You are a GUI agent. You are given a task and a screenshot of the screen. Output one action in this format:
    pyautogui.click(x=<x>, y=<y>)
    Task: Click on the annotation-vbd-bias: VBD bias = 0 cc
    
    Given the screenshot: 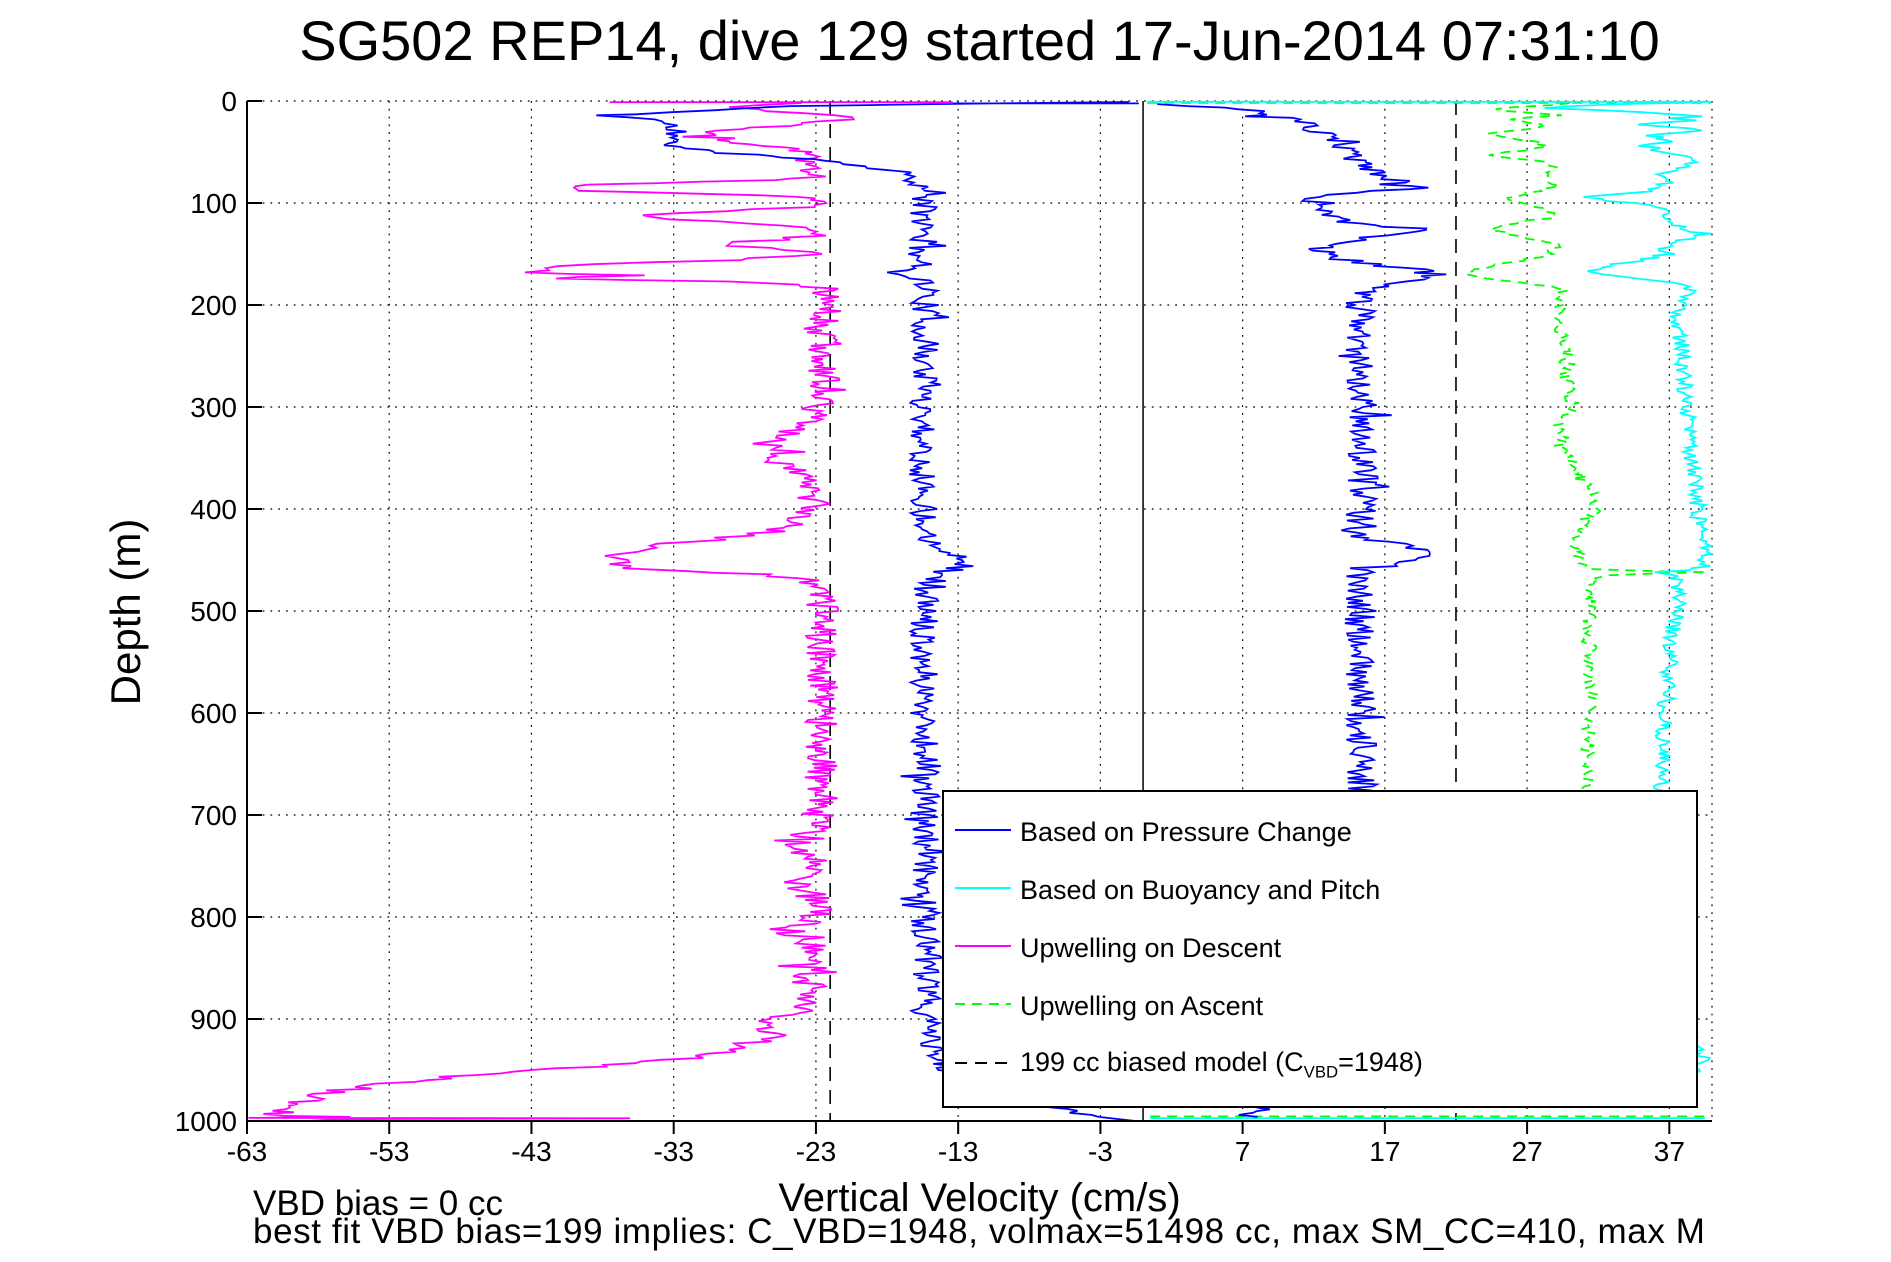 What is the action you would take?
    pyautogui.click(x=378, y=1203)
    